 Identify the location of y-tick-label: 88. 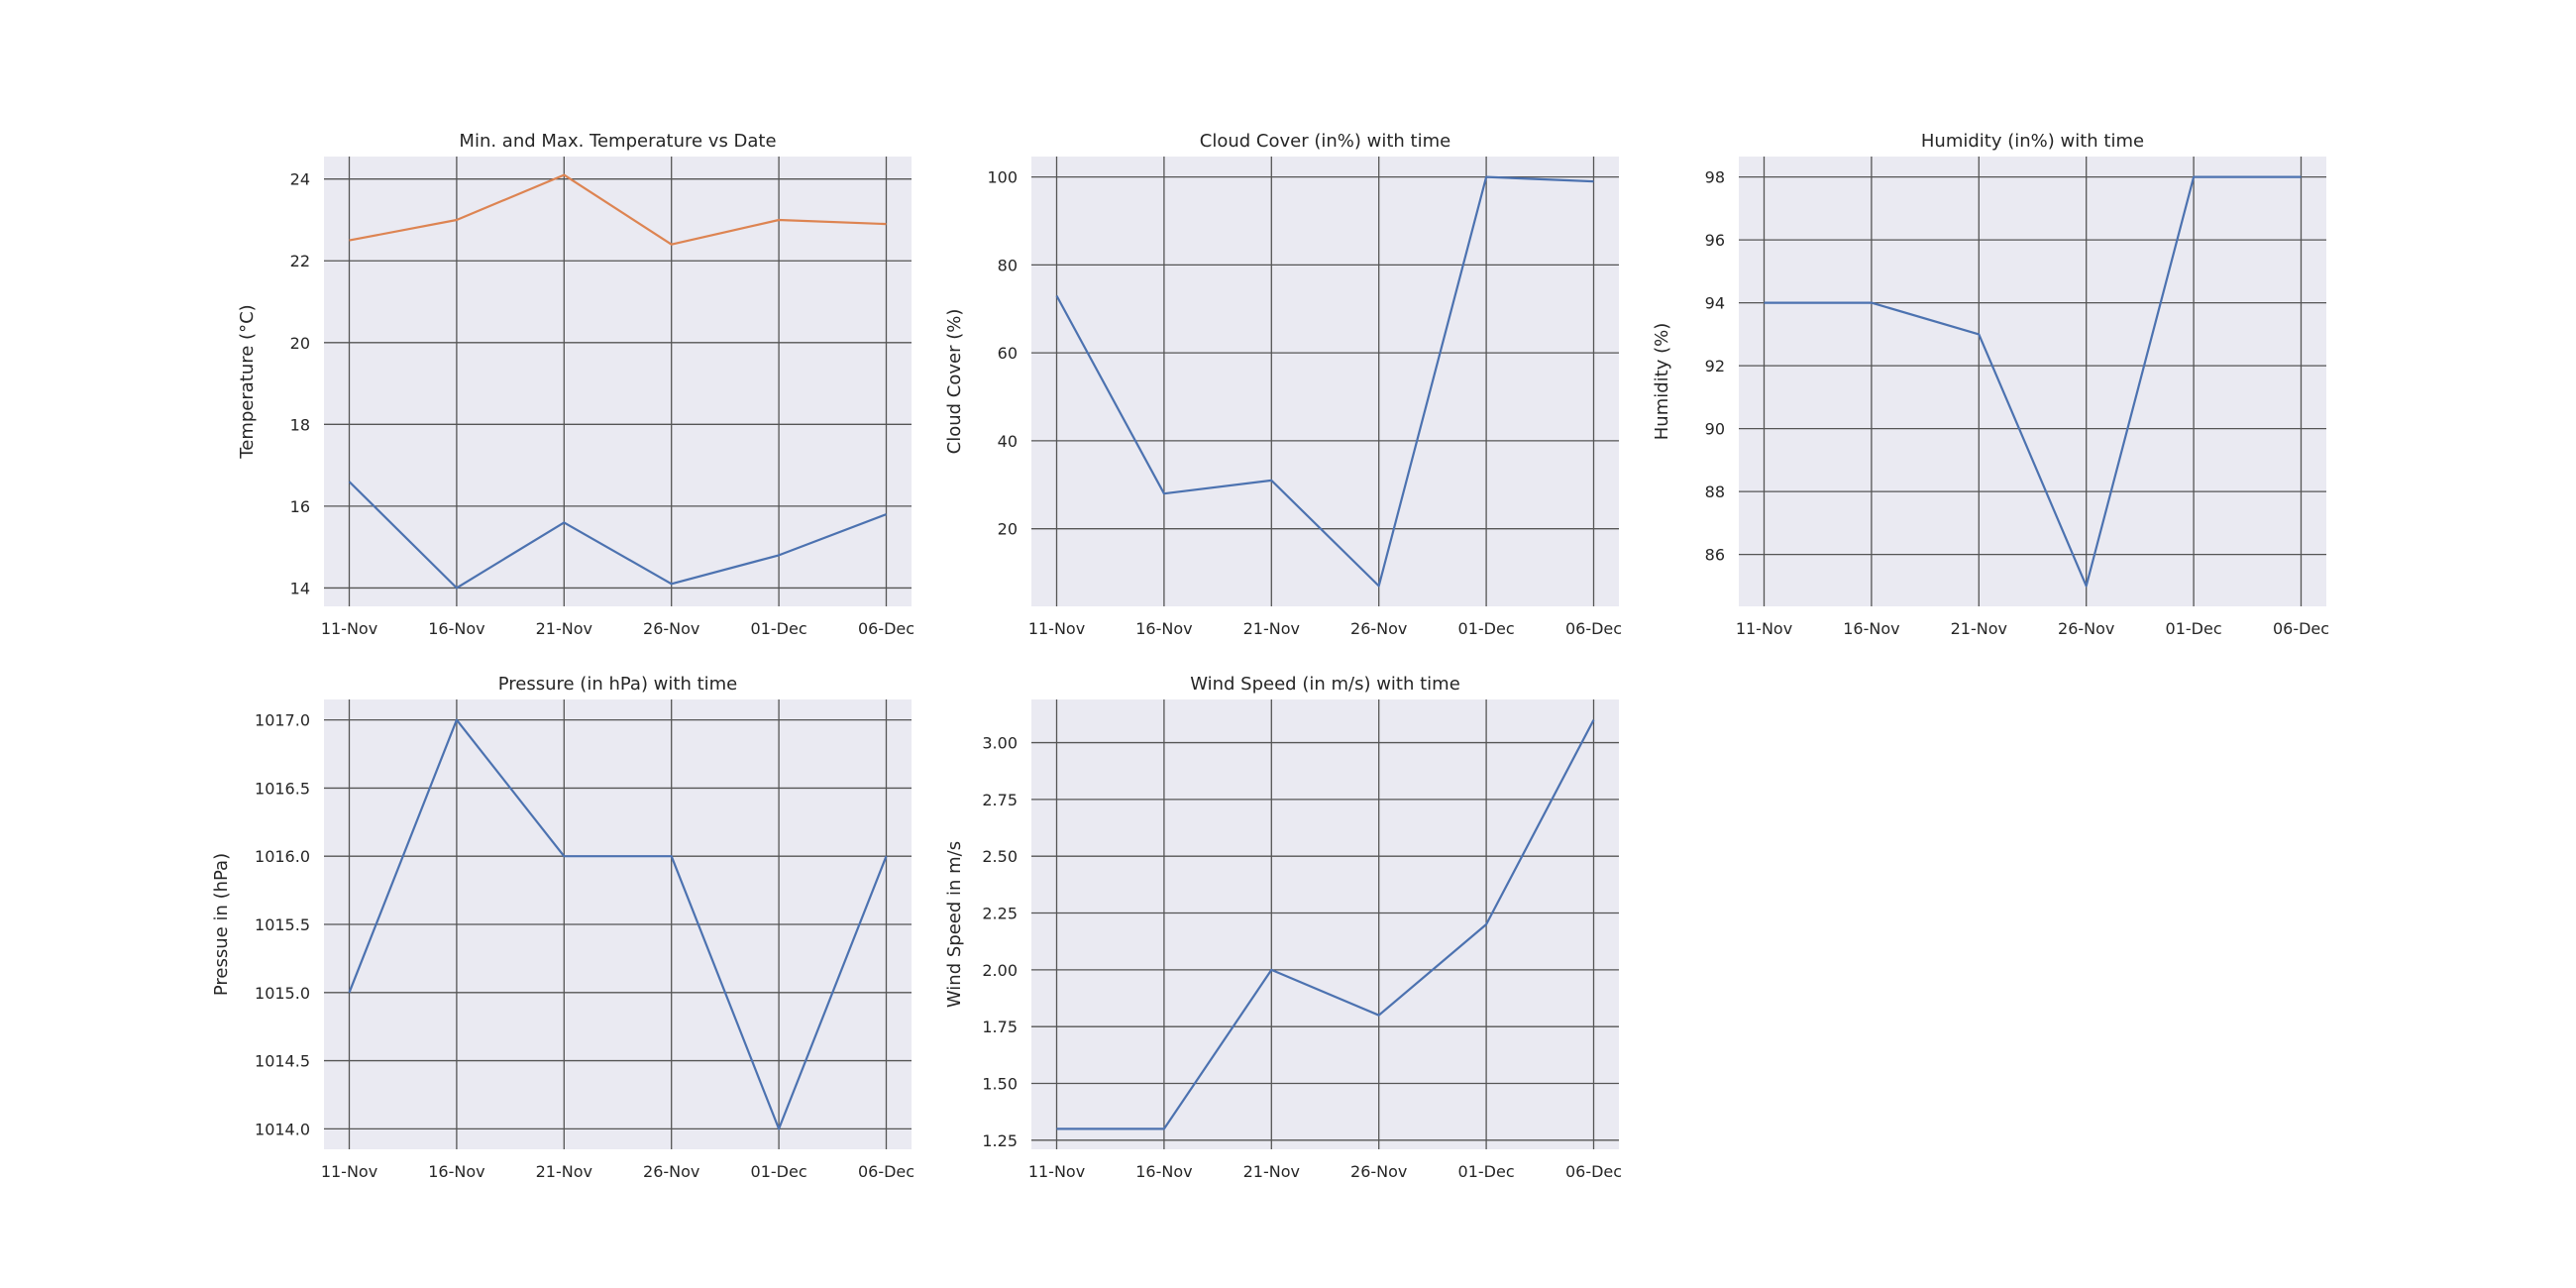
(1715, 492).